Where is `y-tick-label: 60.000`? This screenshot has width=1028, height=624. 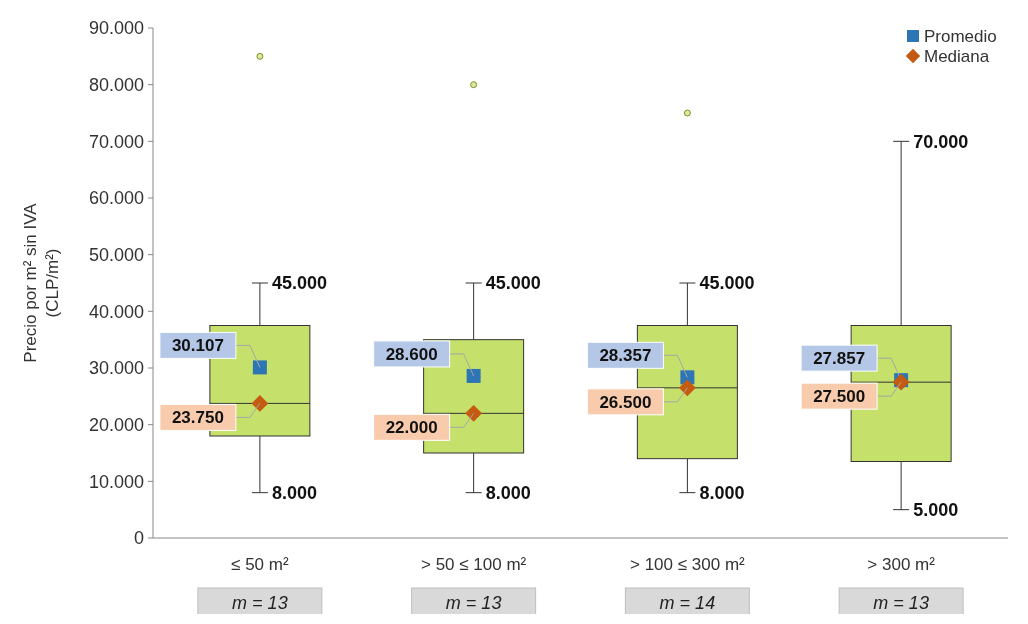 y-tick-label: 60.000 is located at coordinates (116, 198).